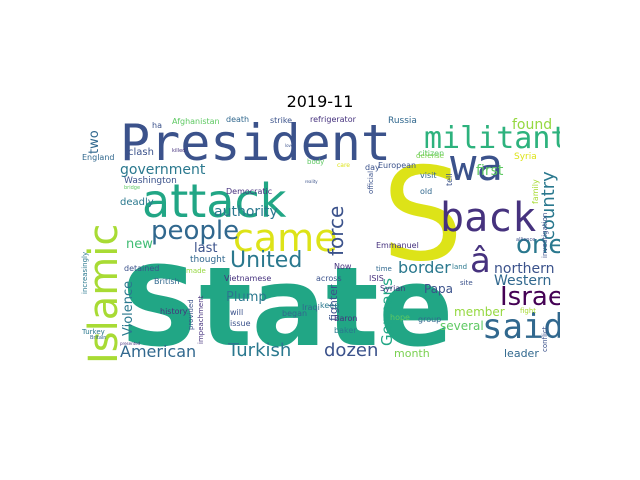  I want to click on cloud-word: ha, so click(157, 125).